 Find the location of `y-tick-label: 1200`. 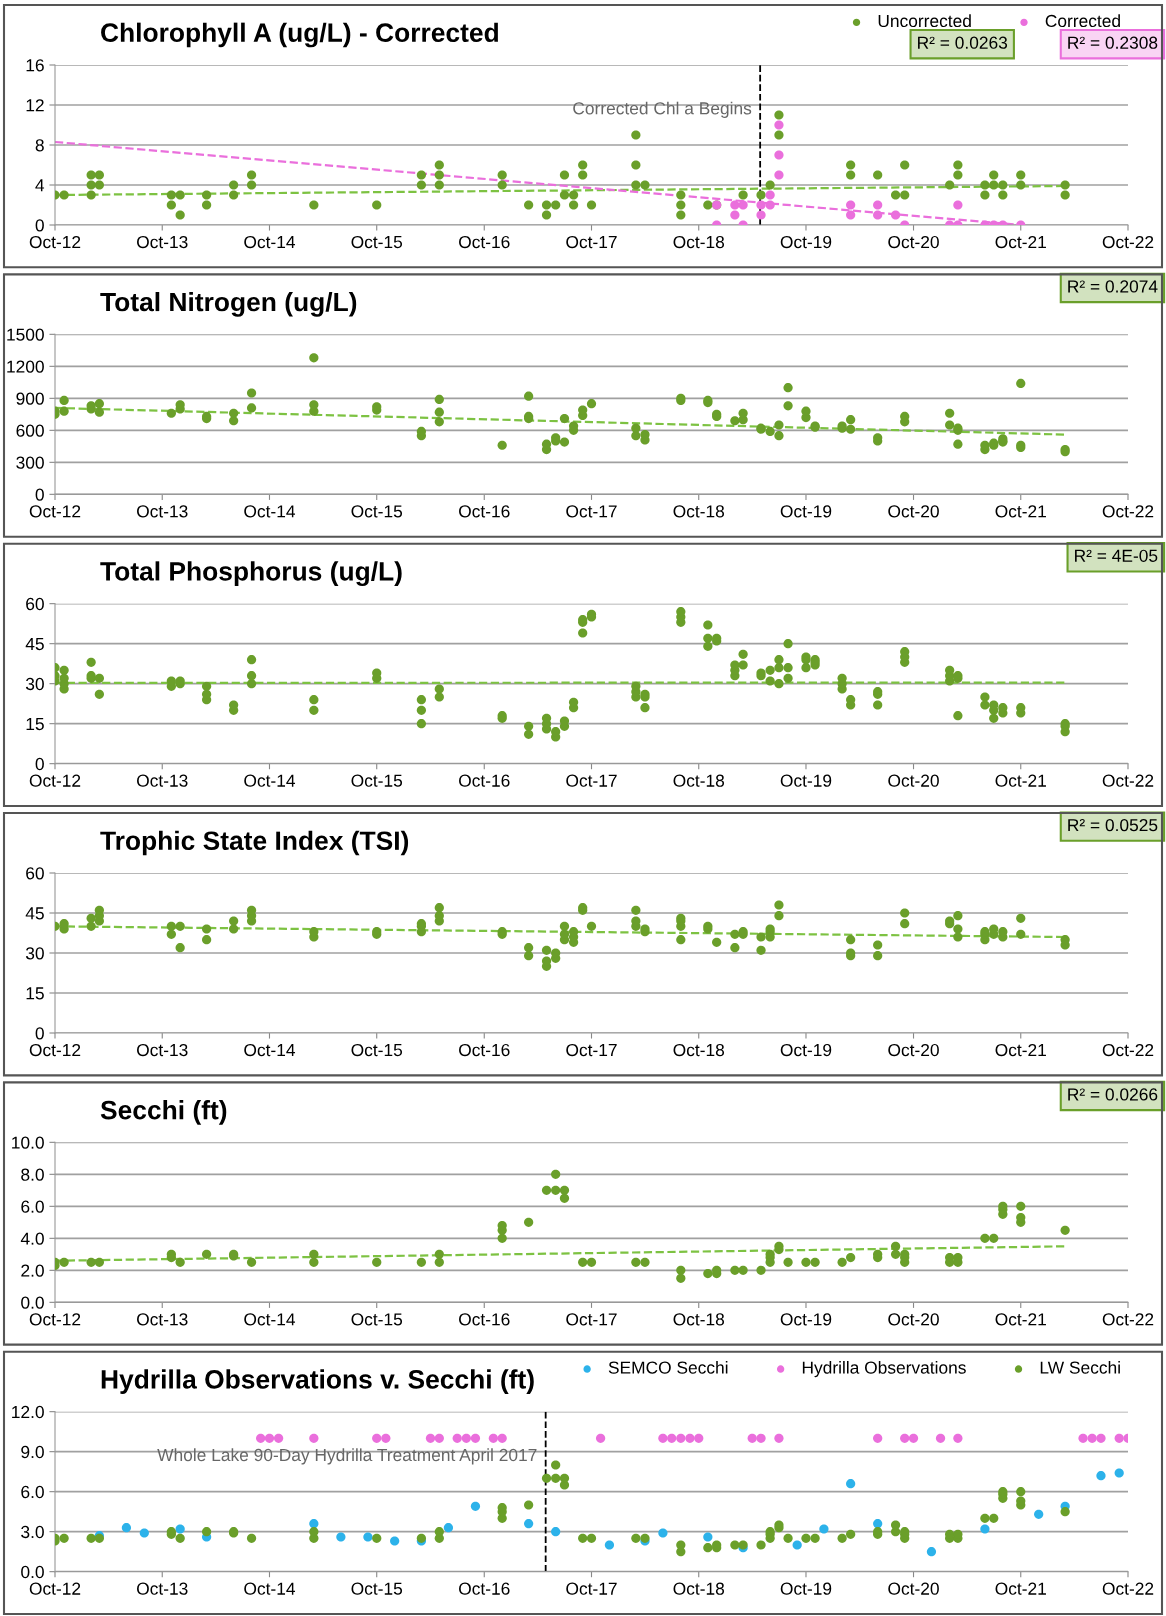

y-tick-label: 1200 is located at coordinates (25, 366).